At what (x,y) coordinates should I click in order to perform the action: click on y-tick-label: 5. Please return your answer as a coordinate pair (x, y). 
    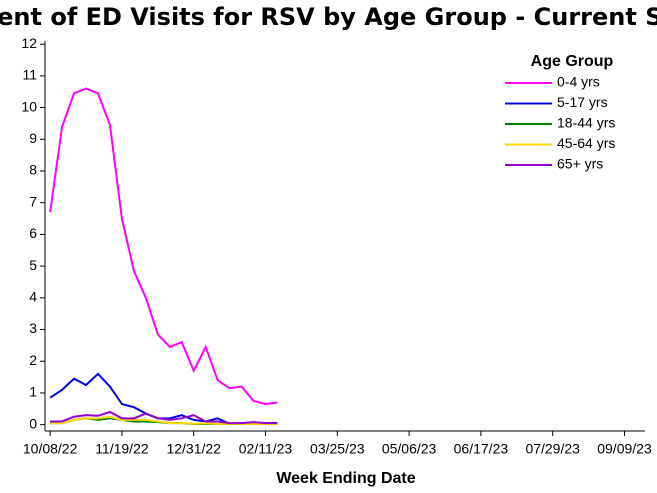
    Looking at the image, I should click on (33, 265).